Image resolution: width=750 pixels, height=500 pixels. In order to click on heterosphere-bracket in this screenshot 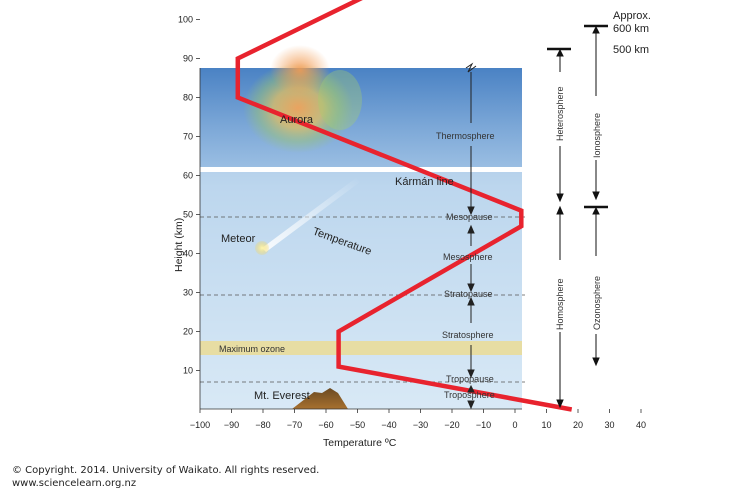, I will do `click(559, 125)`.